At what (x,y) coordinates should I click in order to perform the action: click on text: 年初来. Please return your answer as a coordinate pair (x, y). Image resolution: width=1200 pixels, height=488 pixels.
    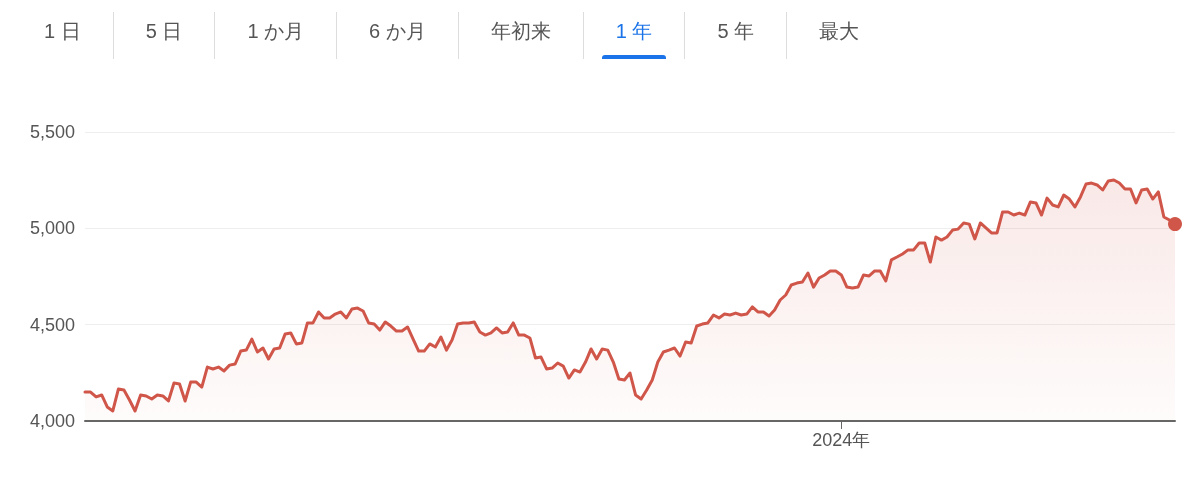
    Looking at the image, I should click on (520, 35).